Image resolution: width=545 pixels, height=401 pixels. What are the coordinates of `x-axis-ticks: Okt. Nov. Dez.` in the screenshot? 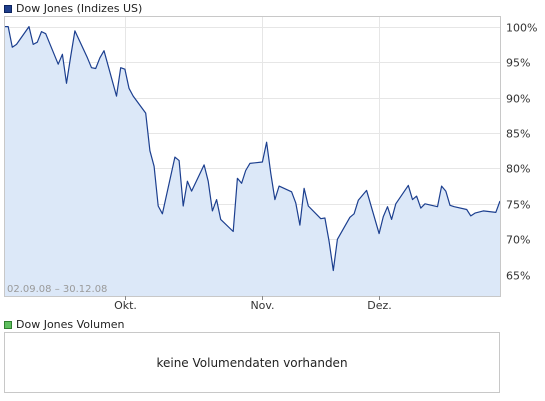 It's located at (253, 304).